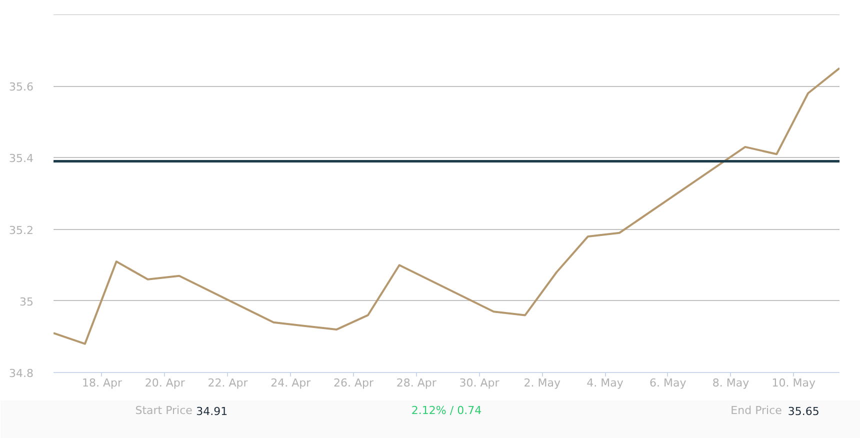  I want to click on text: End Price, so click(756, 410).